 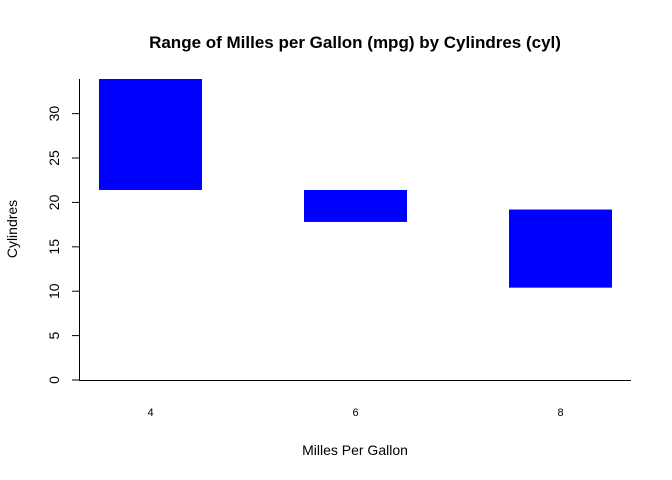 I want to click on y-tick-label-30: 30, so click(x=54, y=114).